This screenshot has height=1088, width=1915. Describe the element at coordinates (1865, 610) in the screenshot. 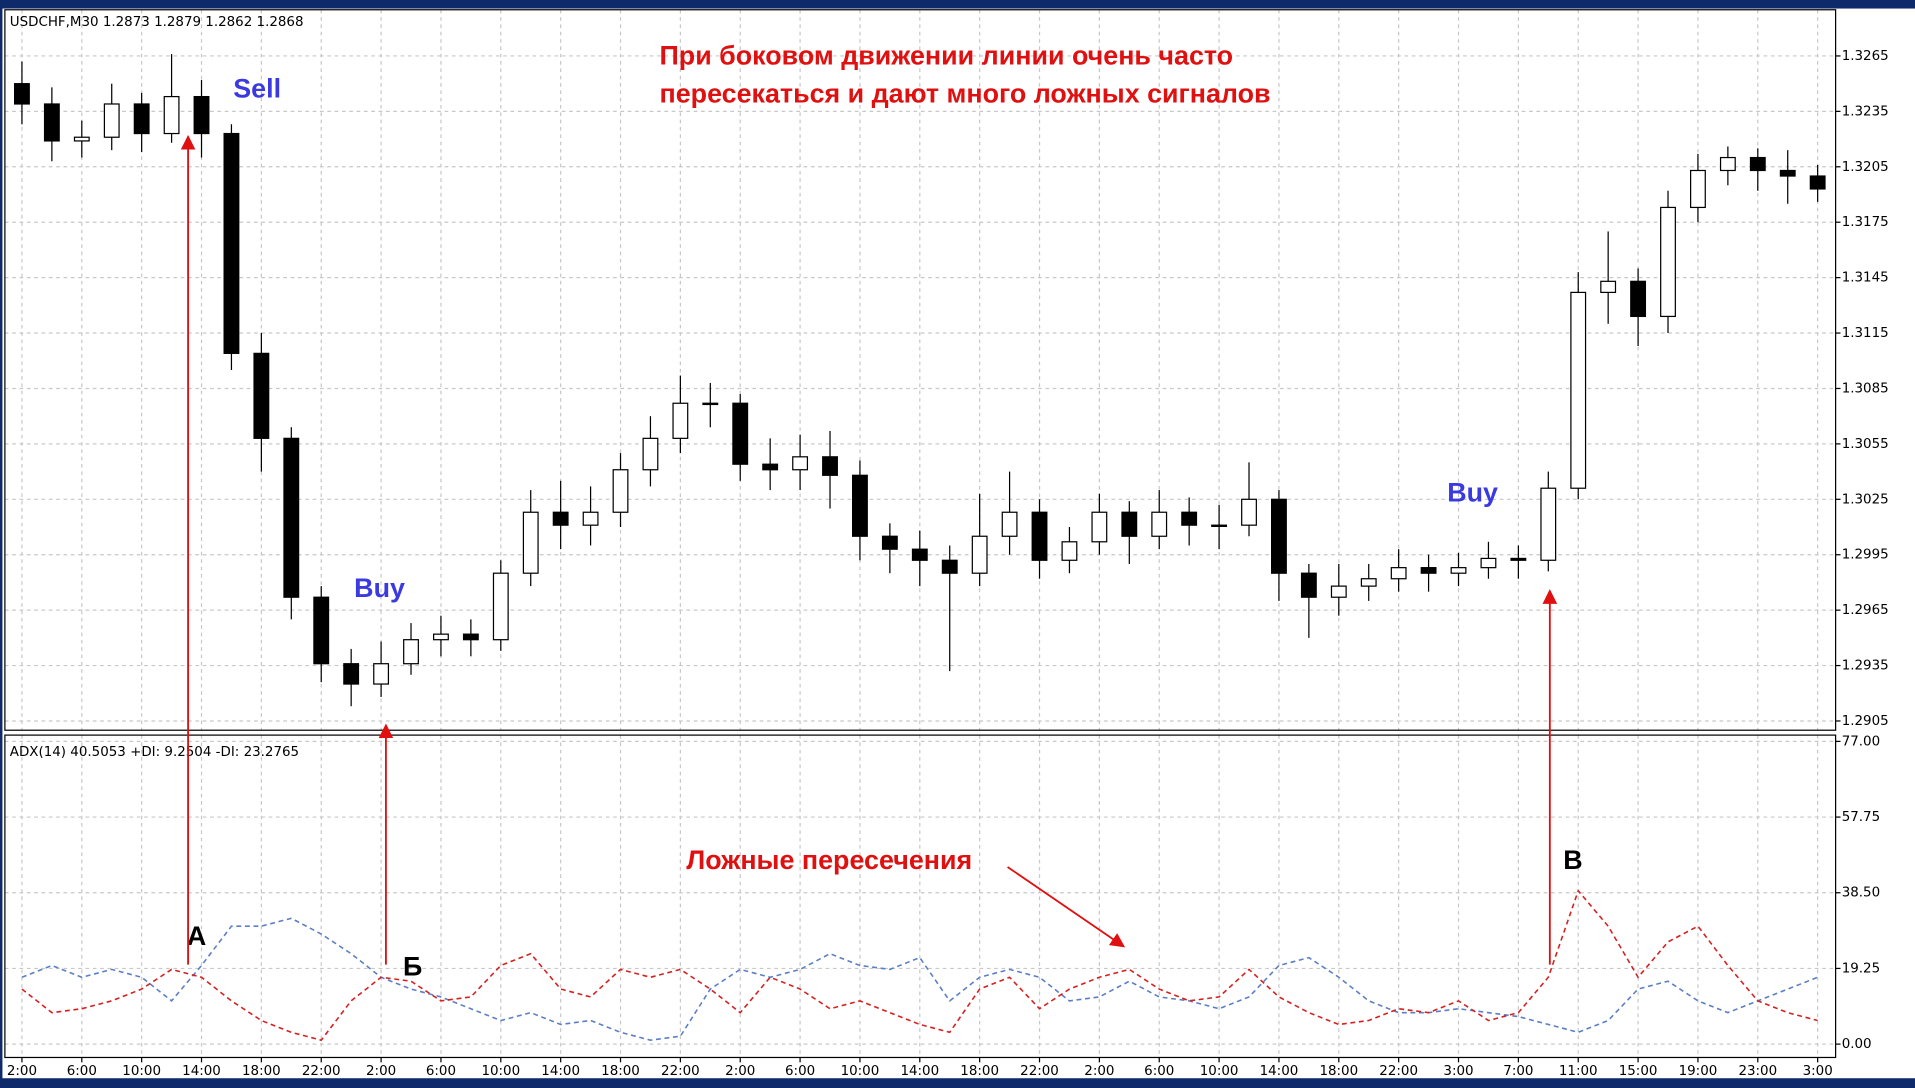

I see `y-tick-label: 1.2965` at that location.